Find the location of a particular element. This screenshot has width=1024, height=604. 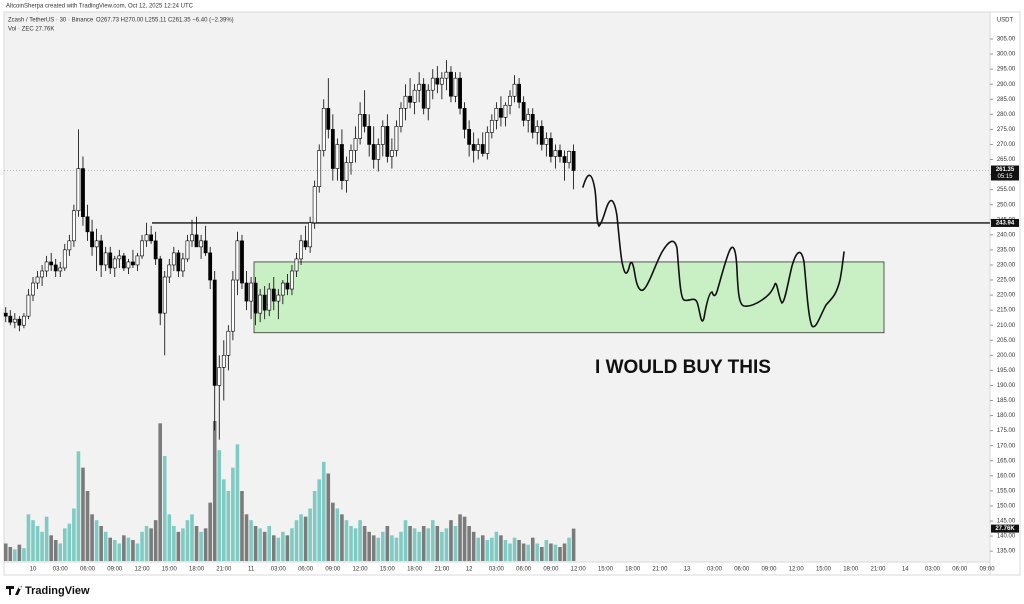

x-tick-label: 09:00 is located at coordinates (551, 570).